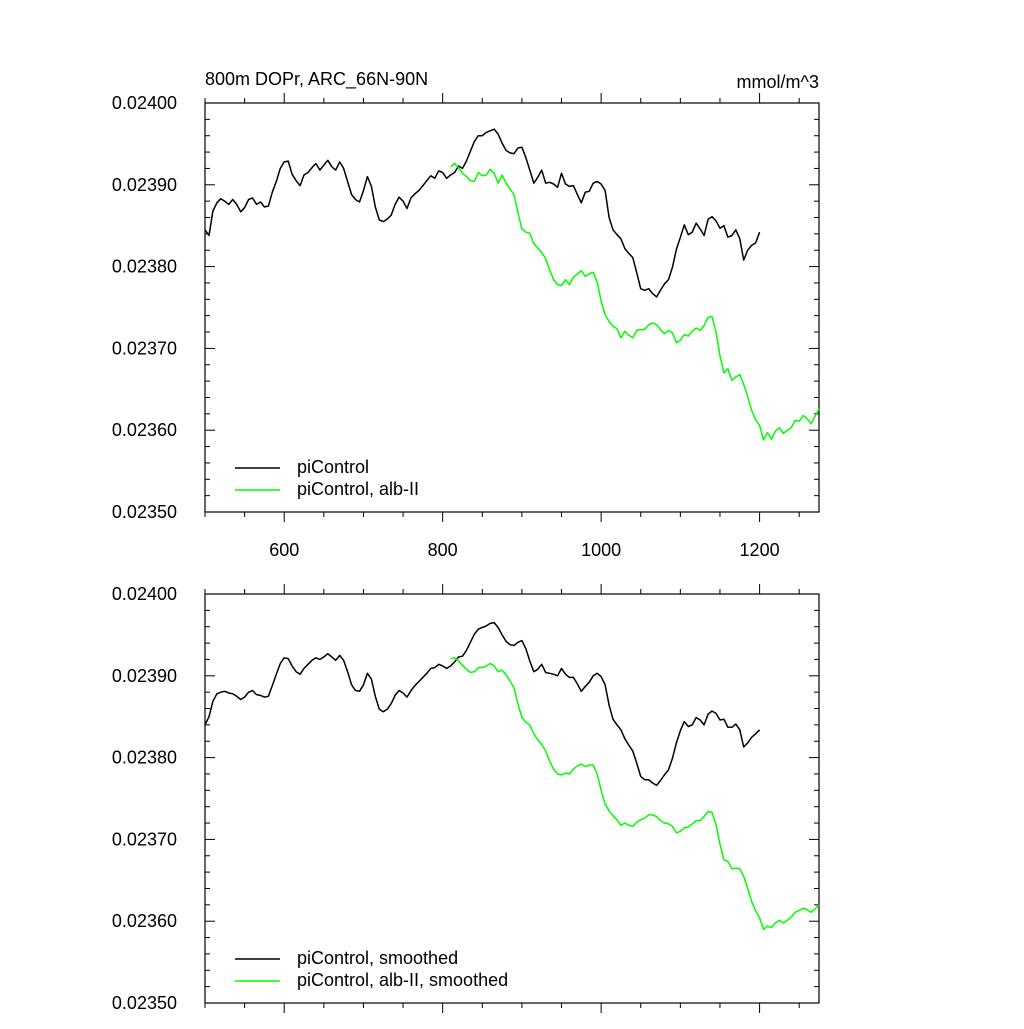  Describe the element at coordinates (377, 958) in the screenshot. I see `legend-label: piControl, smoothed` at that location.